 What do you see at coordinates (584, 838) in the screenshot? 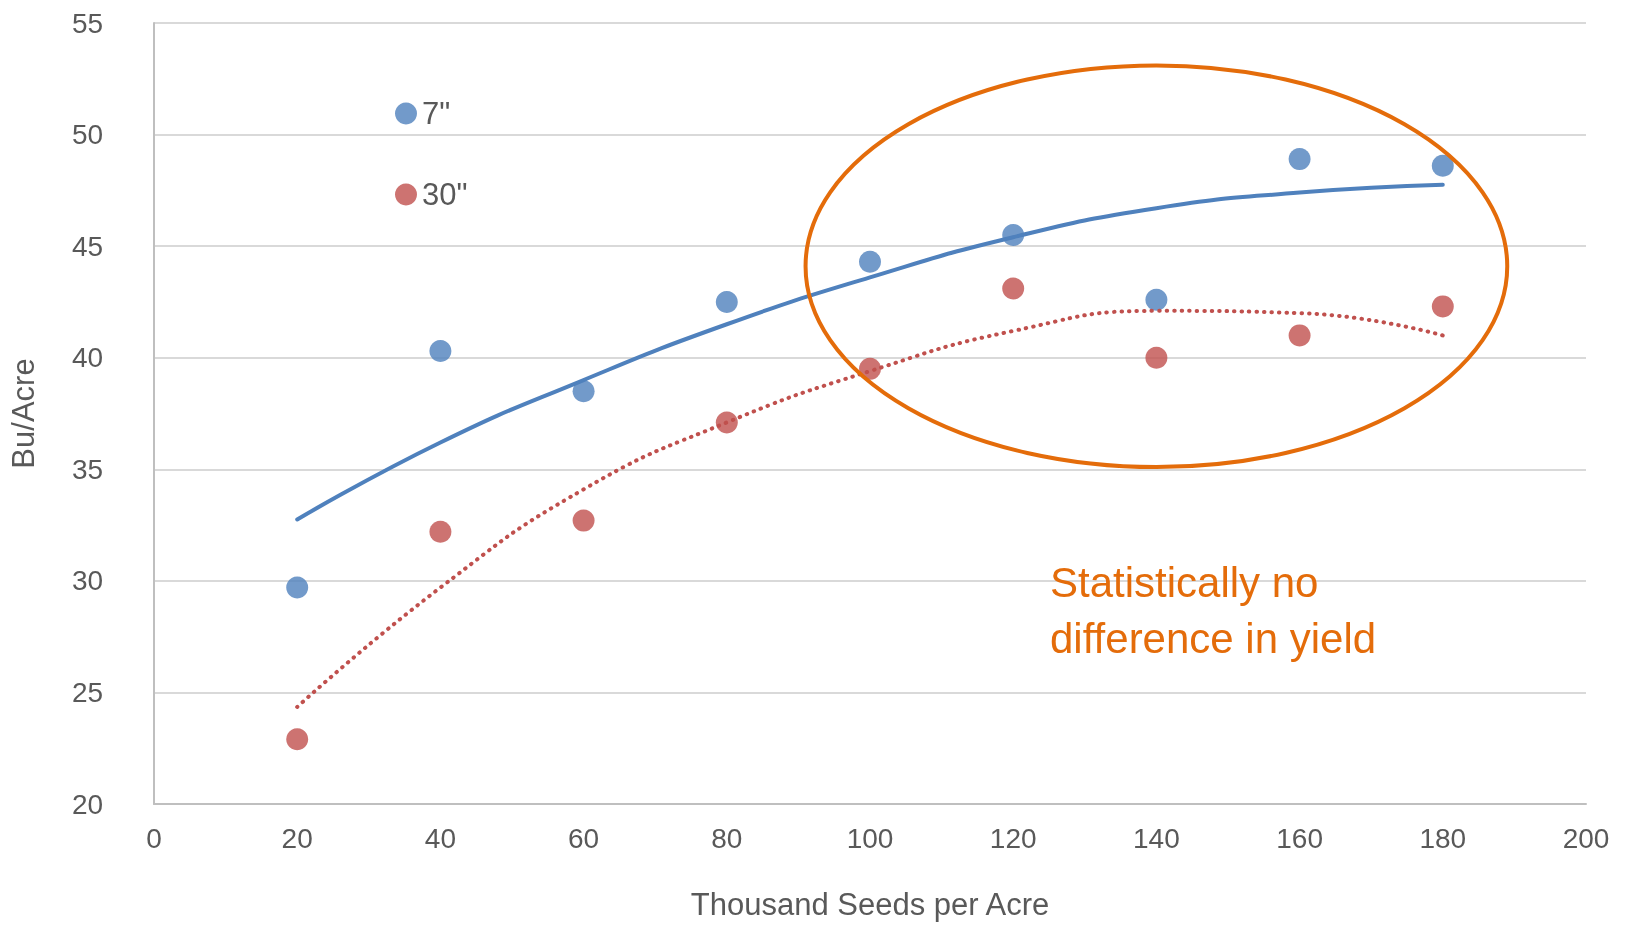
I see `x-tick-label: 60` at bounding box center [584, 838].